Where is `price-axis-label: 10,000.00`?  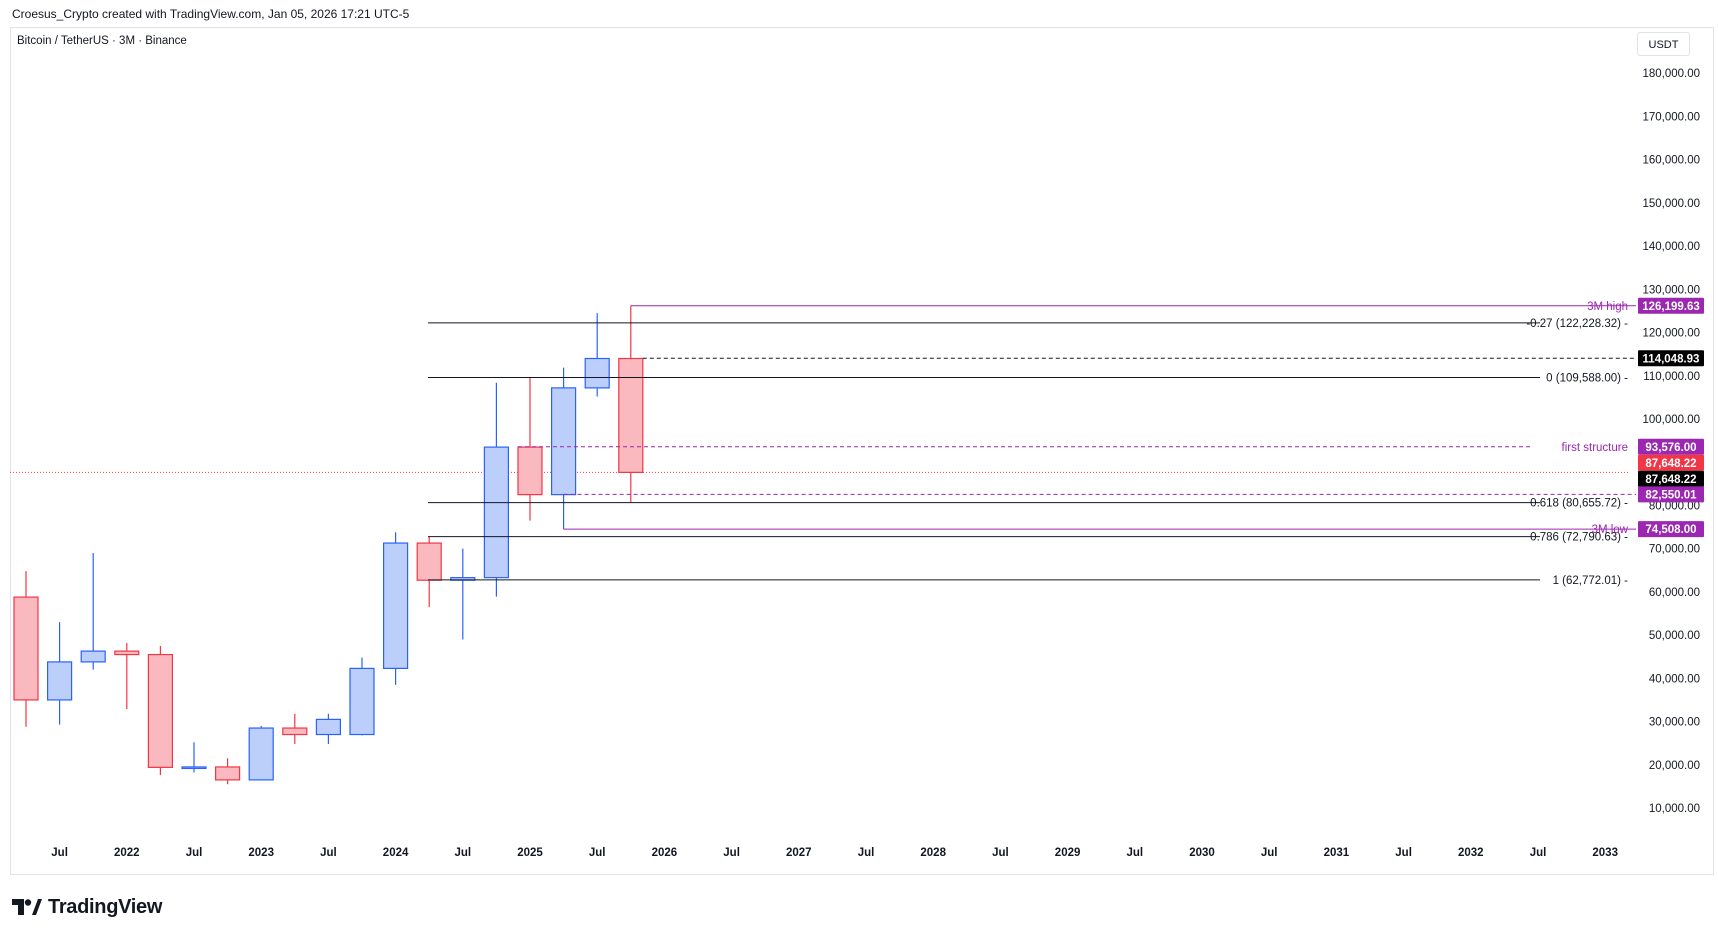
price-axis-label: 10,000.00 is located at coordinates (1674, 809).